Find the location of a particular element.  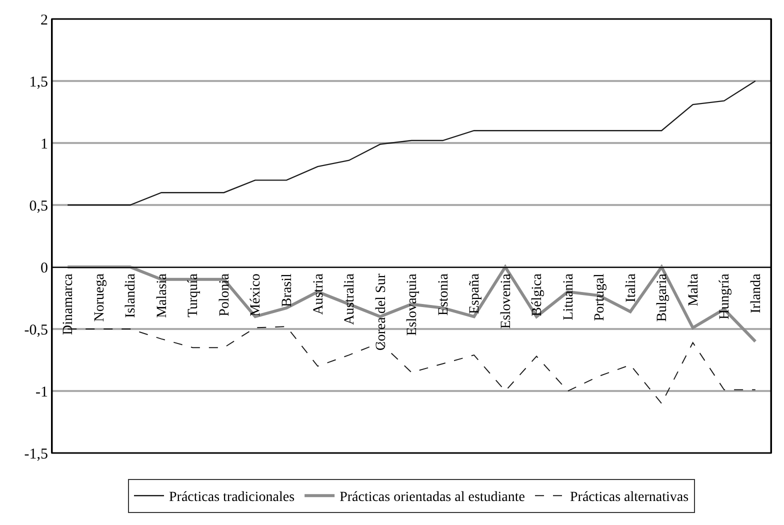

legend-label: Prácticas alternativas is located at coordinates (629, 498).